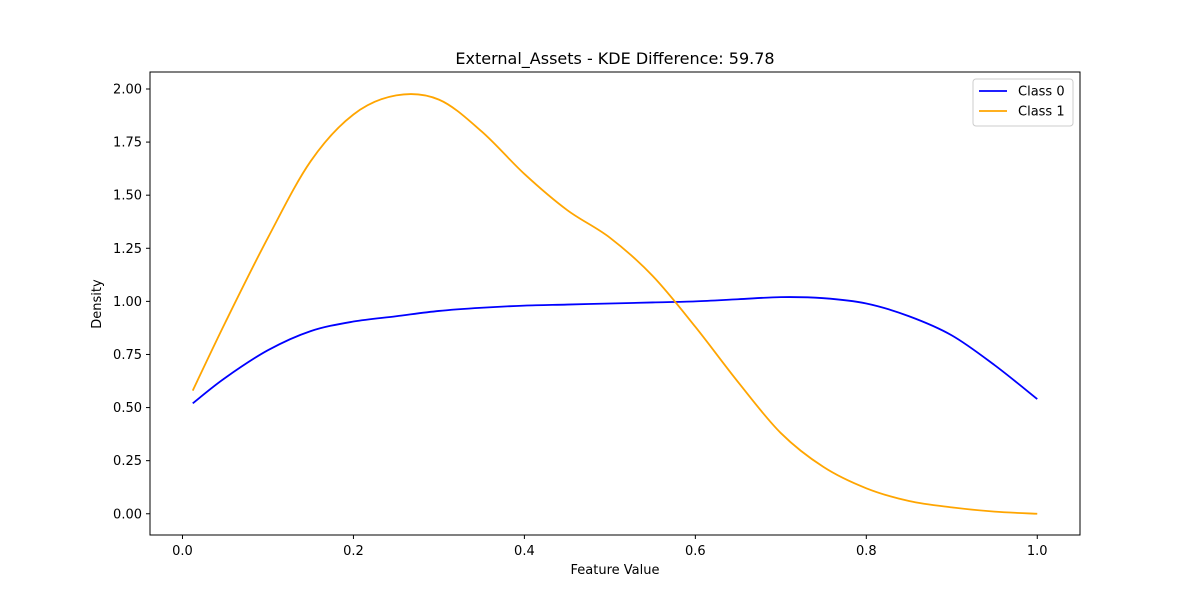  Describe the element at coordinates (1041, 112) in the screenshot. I see `legend-label: Class 1` at that location.